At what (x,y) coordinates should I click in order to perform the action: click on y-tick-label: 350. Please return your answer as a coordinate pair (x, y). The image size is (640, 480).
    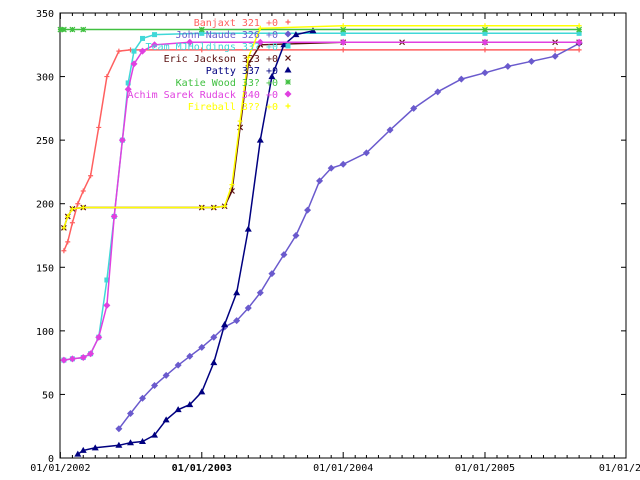
    Looking at the image, I should click on (45, 14).